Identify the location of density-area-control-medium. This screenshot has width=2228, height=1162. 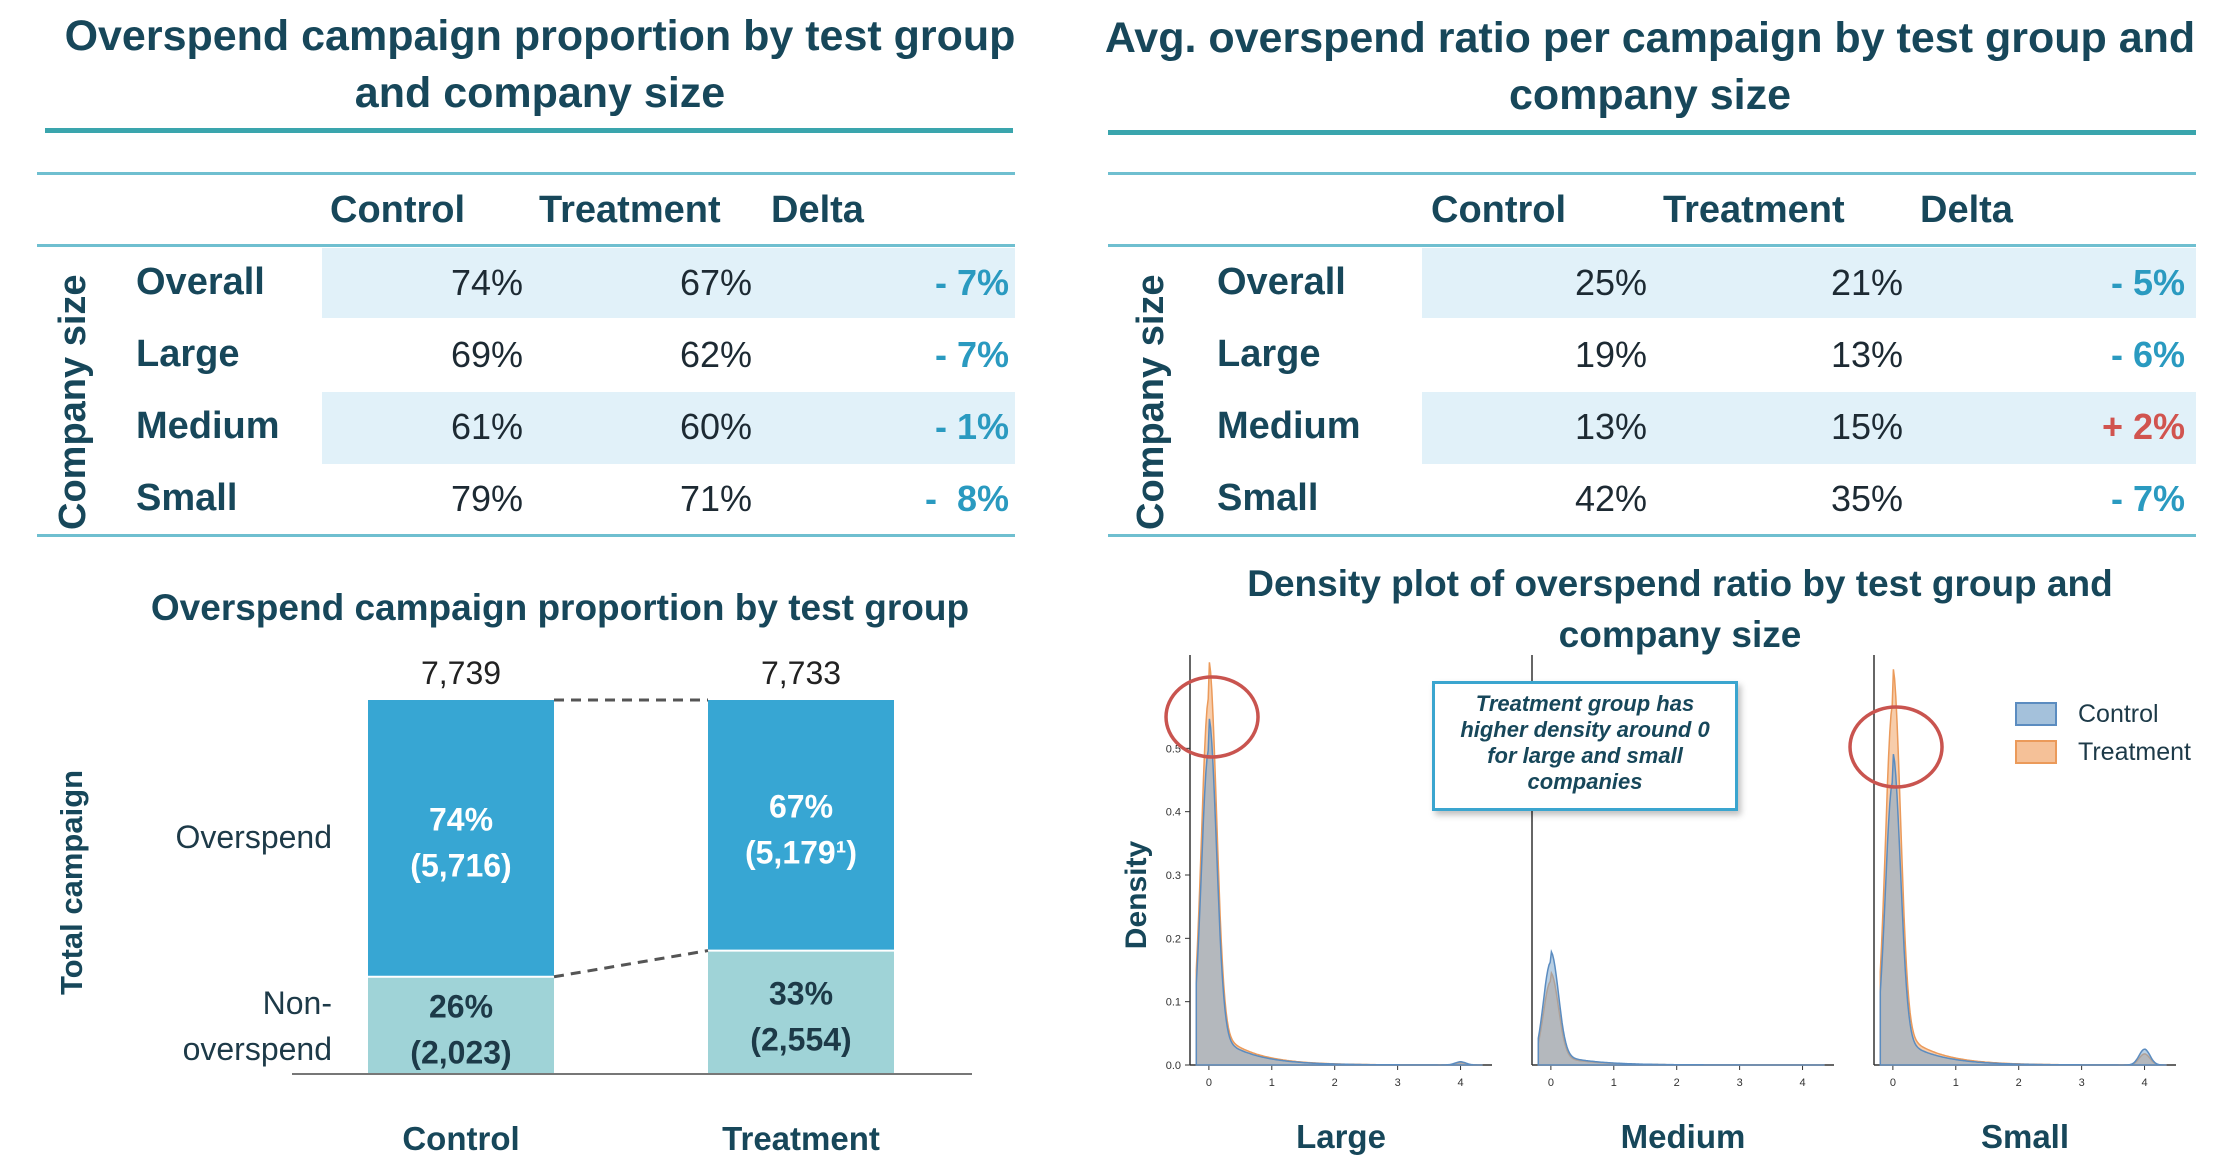
(1681, 1007).